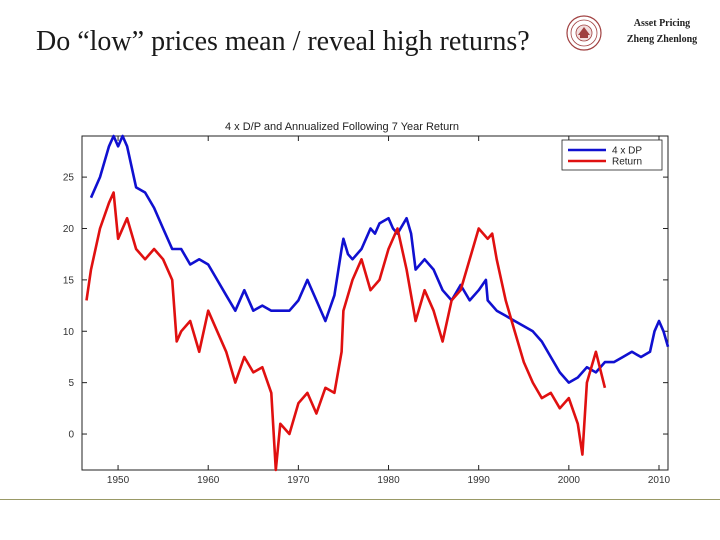 The height and width of the screenshot is (540, 720). I want to click on x-tick-label: 1970, so click(298, 480).